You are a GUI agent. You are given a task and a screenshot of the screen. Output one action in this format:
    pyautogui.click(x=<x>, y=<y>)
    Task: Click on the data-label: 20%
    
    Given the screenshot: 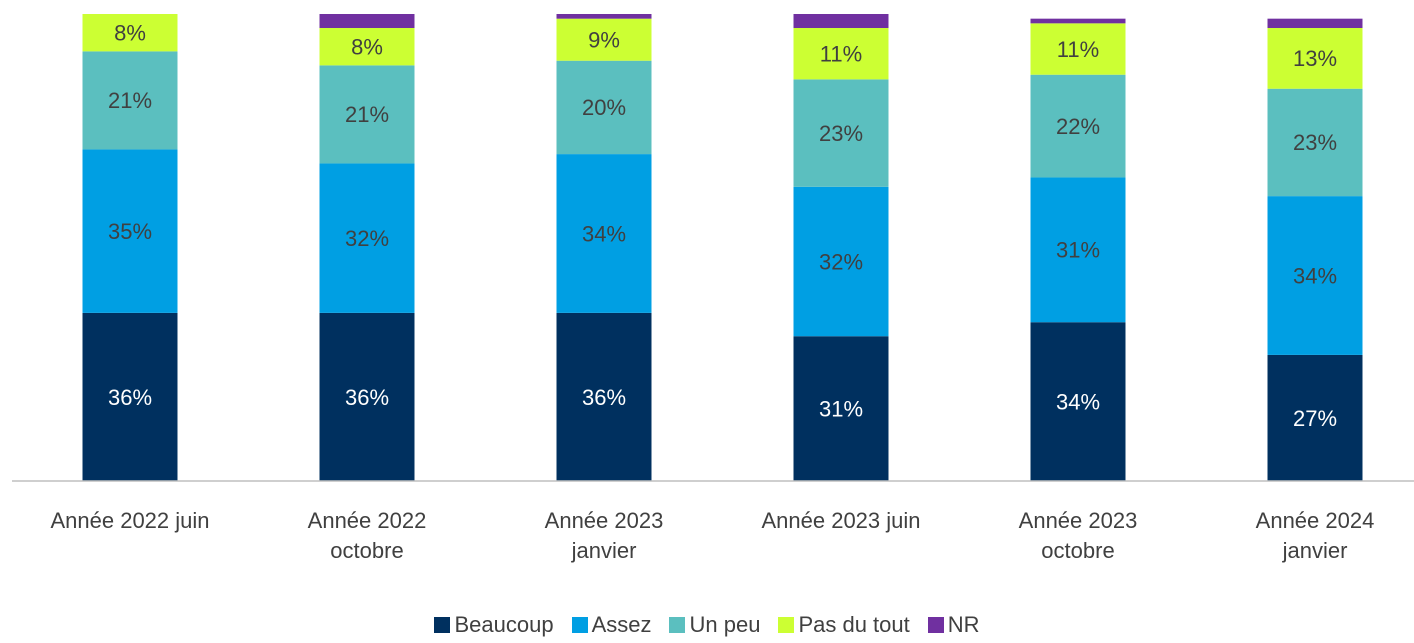 What is the action you would take?
    pyautogui.click(x=604, y=107)
    